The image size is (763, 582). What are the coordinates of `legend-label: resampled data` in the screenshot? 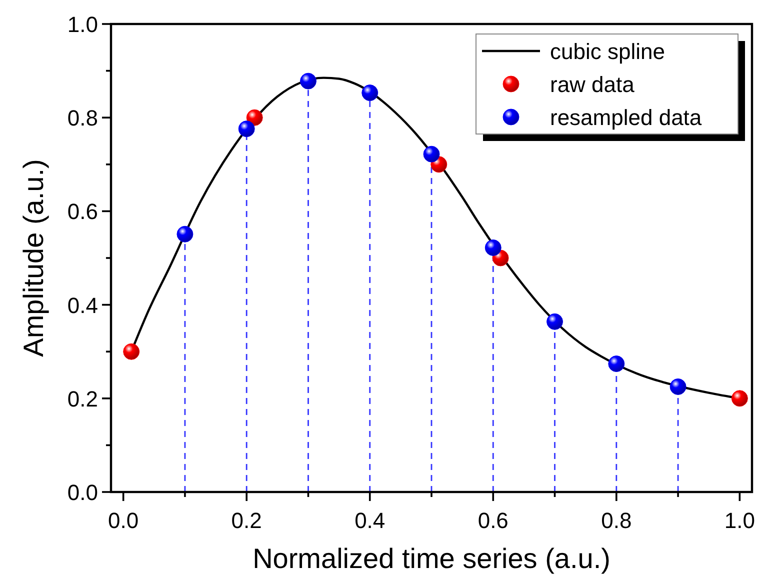 It's located at (626, 117).